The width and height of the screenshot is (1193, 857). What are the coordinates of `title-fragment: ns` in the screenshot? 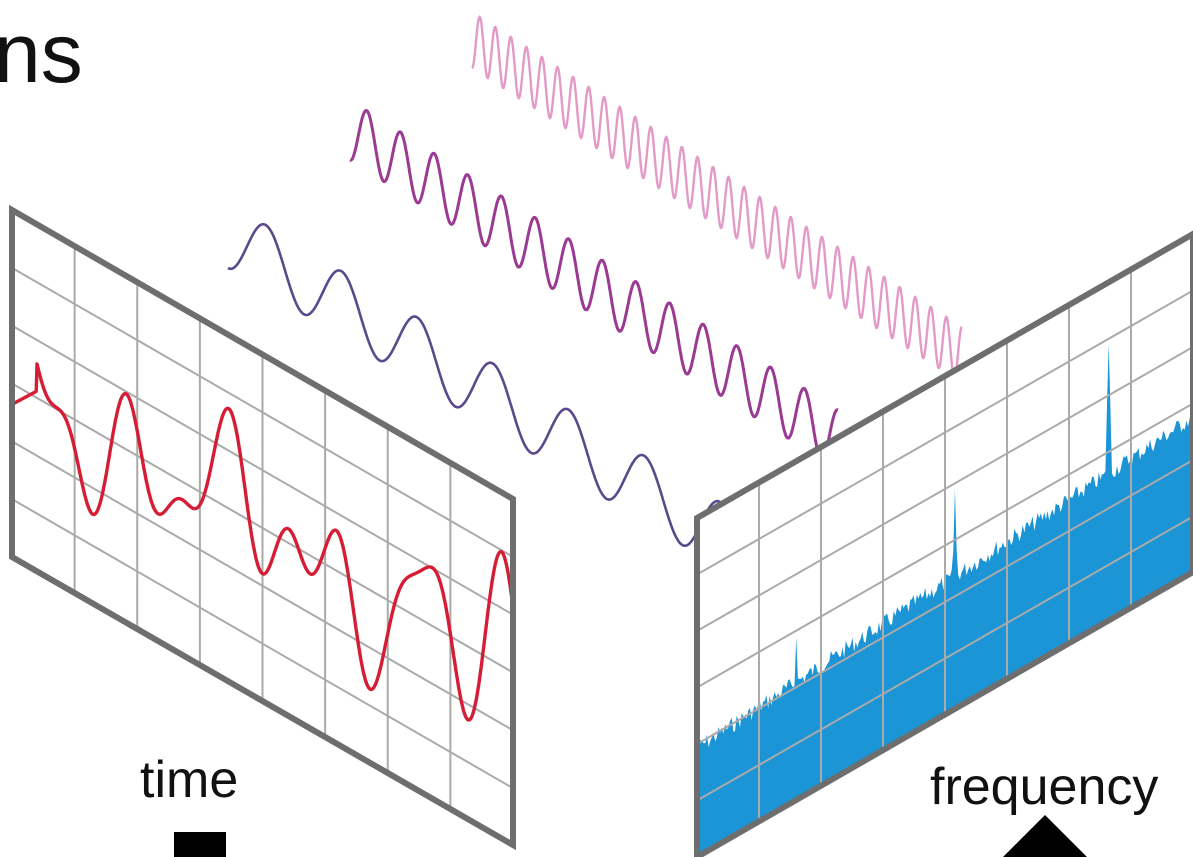 It's located at (41, 53).